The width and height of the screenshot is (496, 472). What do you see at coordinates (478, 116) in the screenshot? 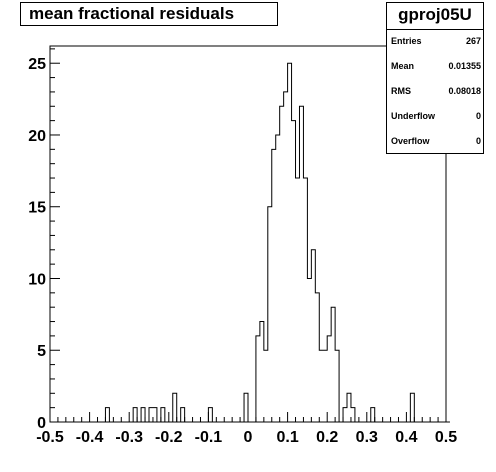
I see `stat-value-underflow: 0` at bounding box center [478, 116].